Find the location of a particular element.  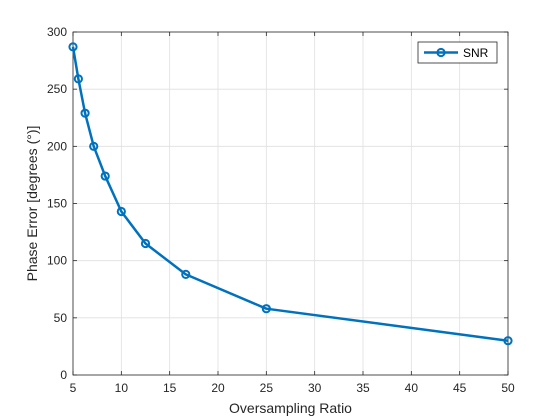

x-tick-labels: 5 10 15 20 25 30 35 40 45 50 is located at coordinates (292, 388).